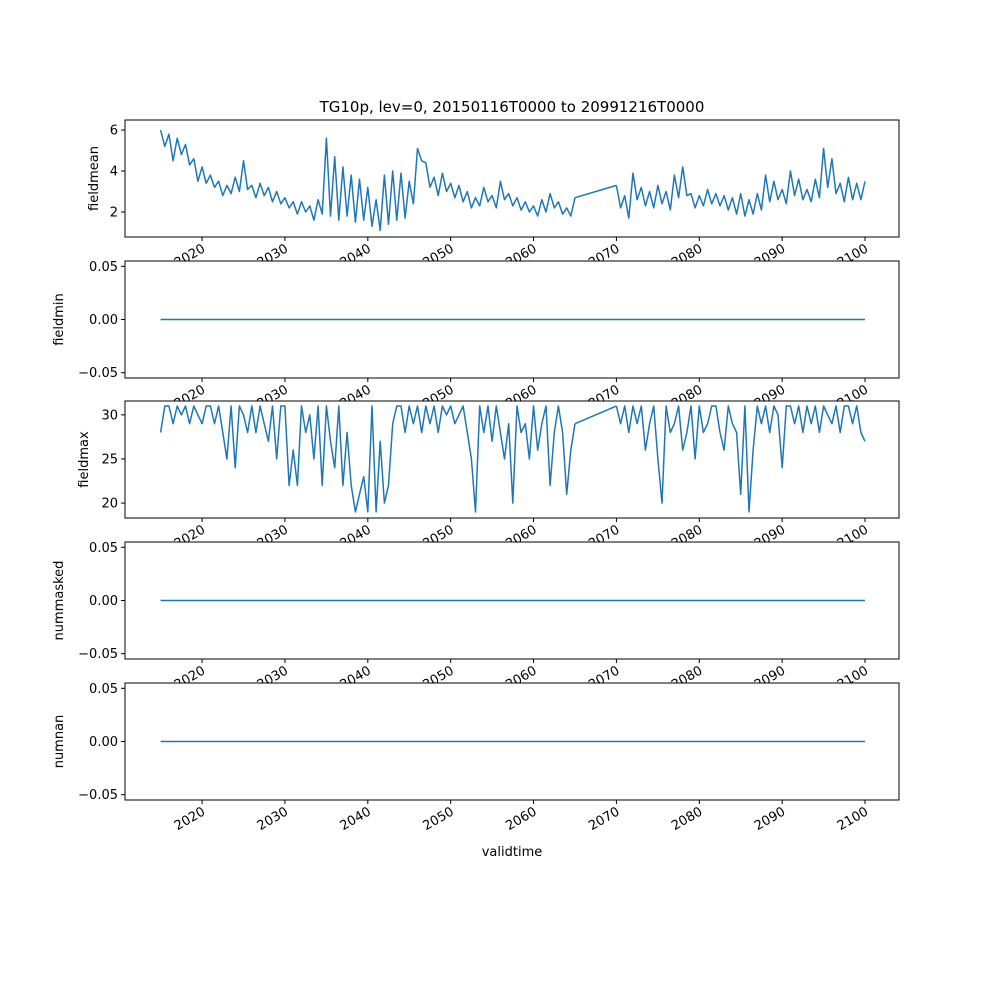 This screenshot has height=1005, width=1000. Describe the element at coordinates (109, 415) in the screenshot. I see `y-tick-label: 30` at that location.